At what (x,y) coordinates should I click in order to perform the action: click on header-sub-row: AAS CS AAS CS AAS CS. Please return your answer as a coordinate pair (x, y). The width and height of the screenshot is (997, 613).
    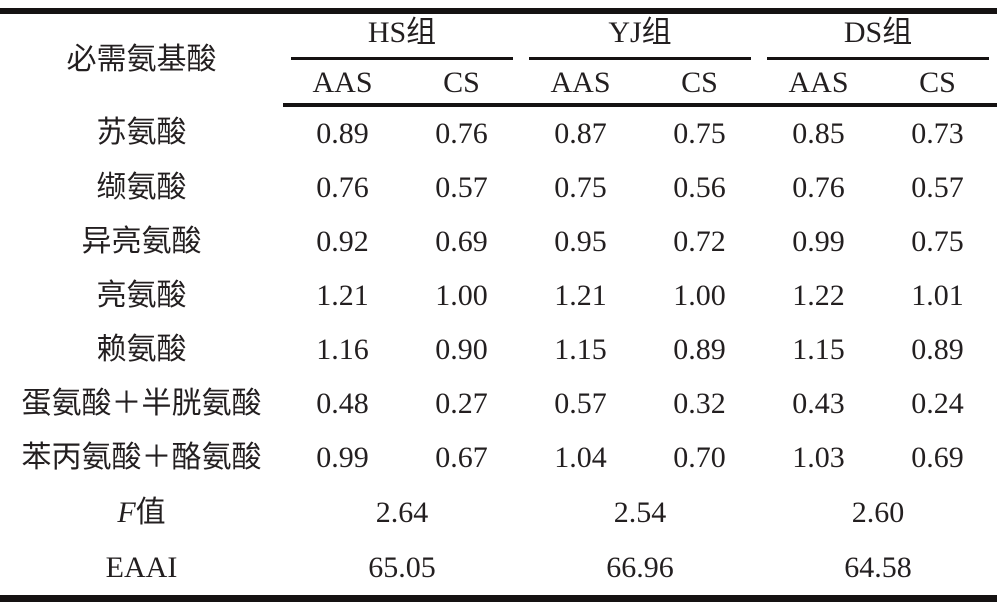
    Looking at the image, I should click on (498, 85).